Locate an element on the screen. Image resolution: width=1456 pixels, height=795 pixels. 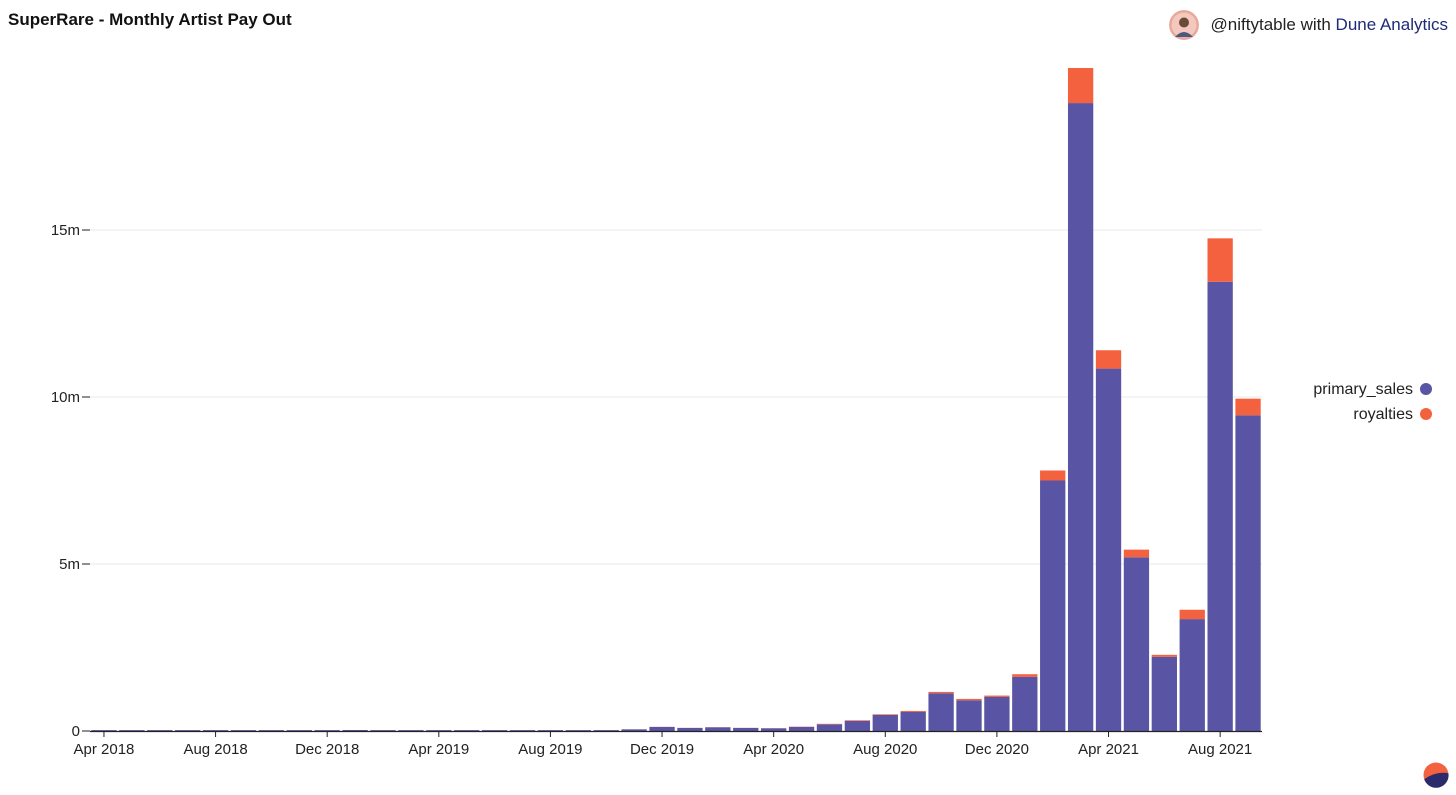
dune-logo-icon is located at coordinates (1436, 775).